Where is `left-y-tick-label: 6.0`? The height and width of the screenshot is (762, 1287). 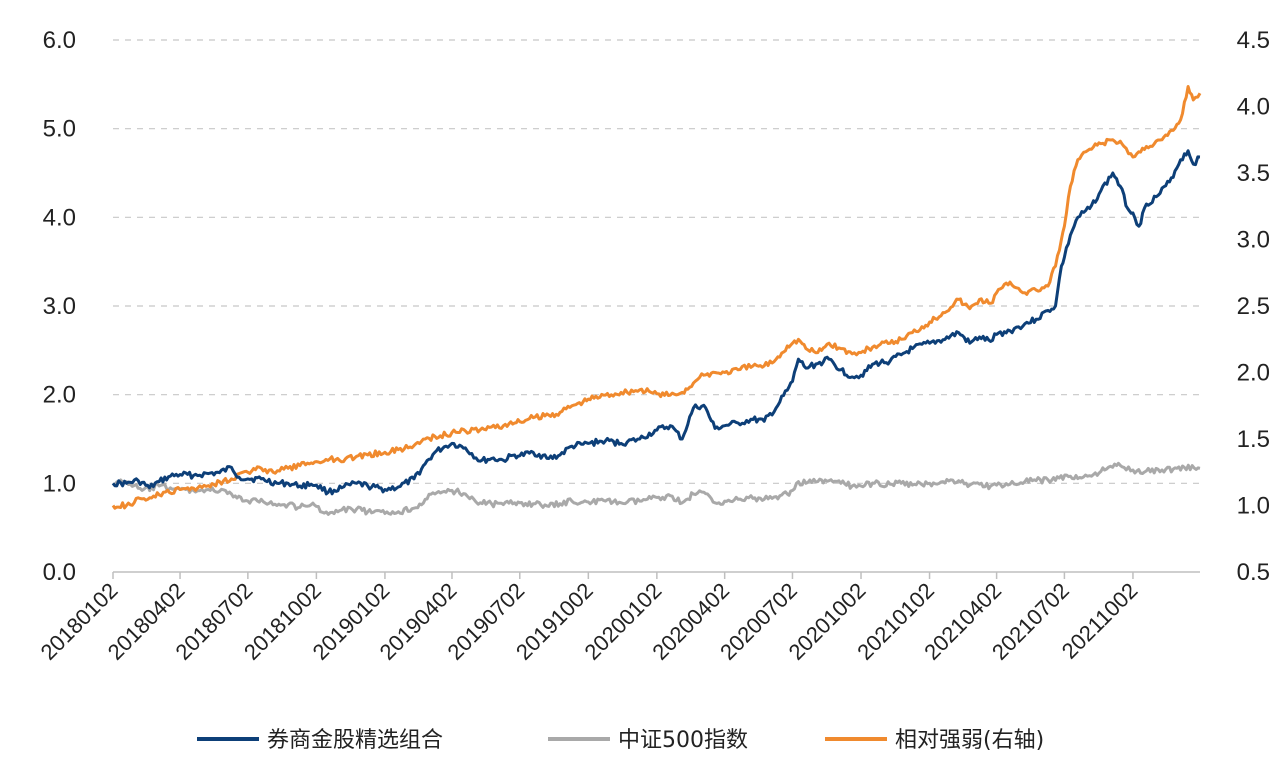
left-y-tick-label: 6.0 is located at coordinates (59, 40).